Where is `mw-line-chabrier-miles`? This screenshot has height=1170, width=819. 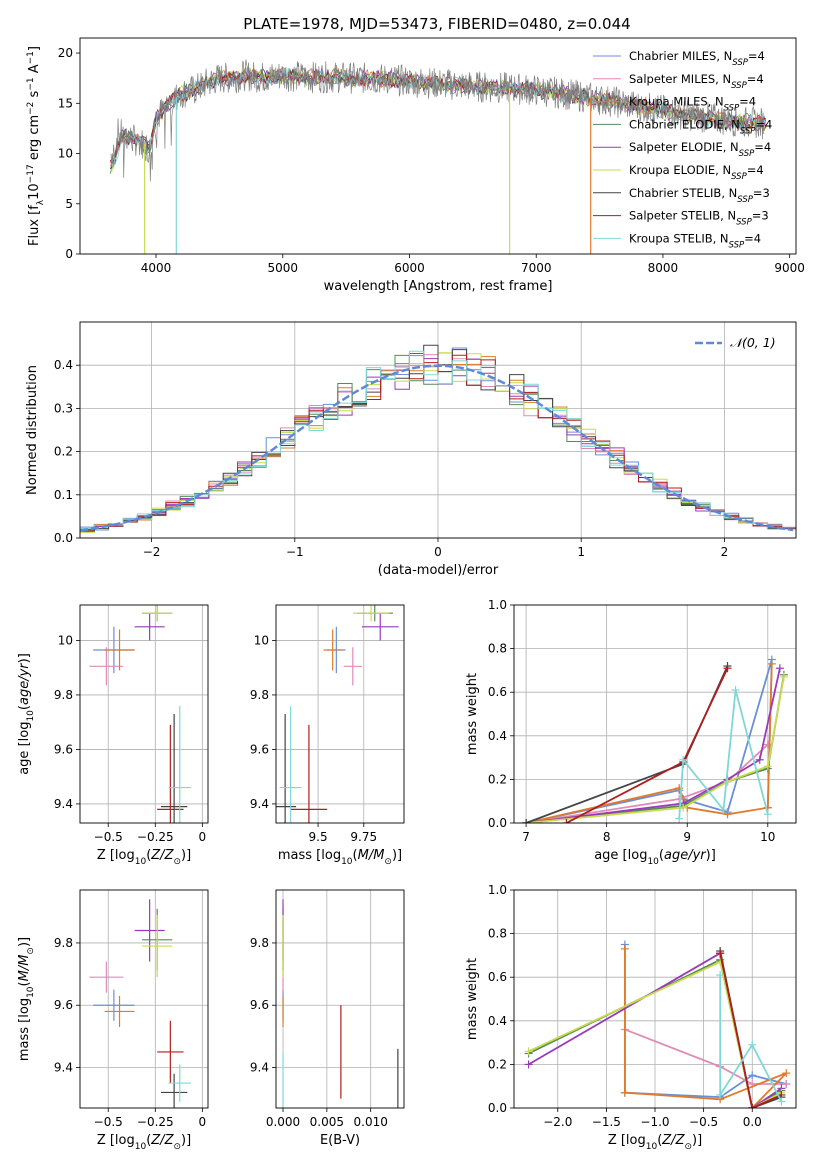
mw-line-chabrier-miles is located at coordinates (649, 741).